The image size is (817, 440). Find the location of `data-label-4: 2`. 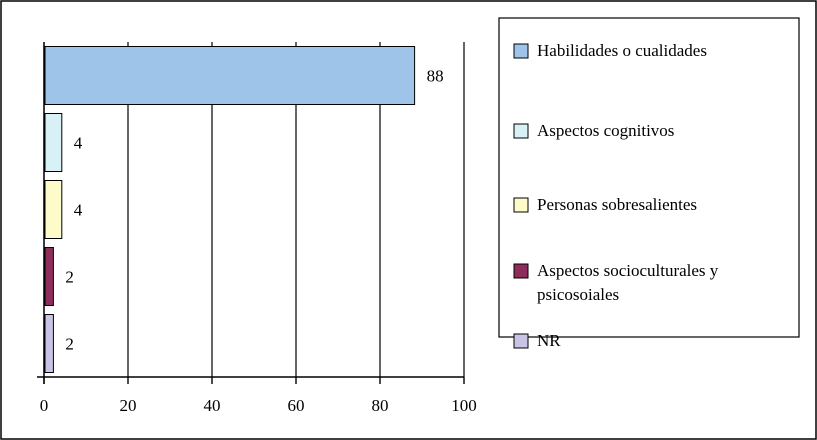

data-label-4: 2 is located at coordinates (69, 277).